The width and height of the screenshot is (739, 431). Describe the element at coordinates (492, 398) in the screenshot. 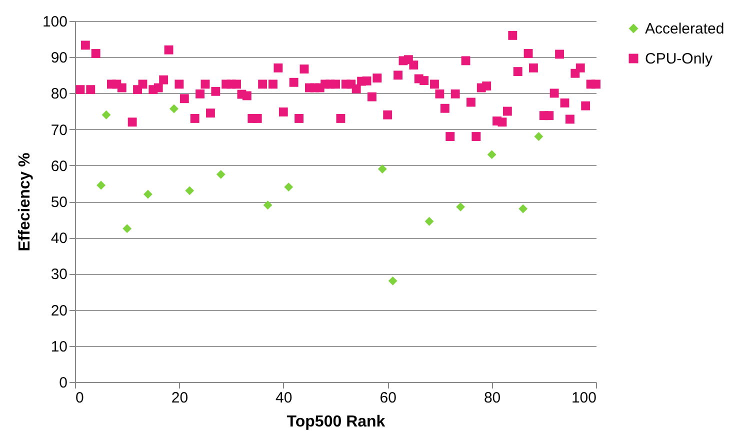

I see `x-tick-label: 80` at that location.